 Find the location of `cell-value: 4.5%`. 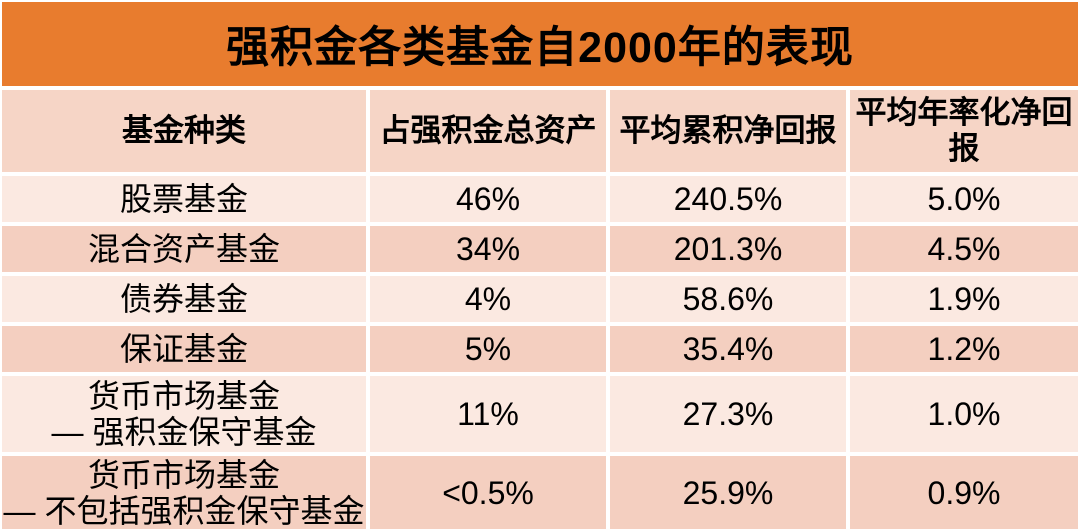

cell-value: 4.5% is located at coordinates (964, 249).